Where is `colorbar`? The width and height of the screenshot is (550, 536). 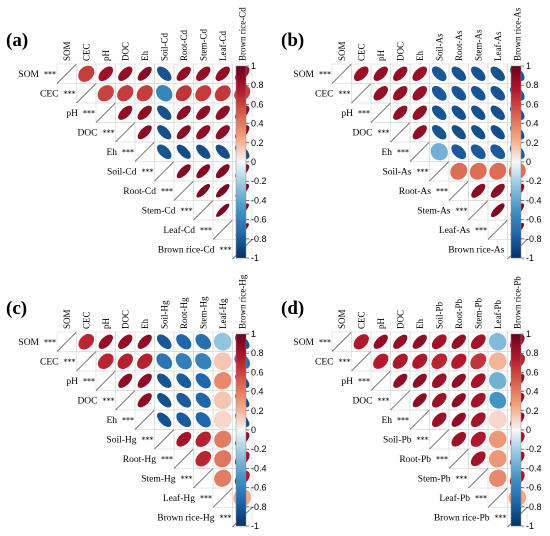
colorbar is located at coordinates (241, 162).